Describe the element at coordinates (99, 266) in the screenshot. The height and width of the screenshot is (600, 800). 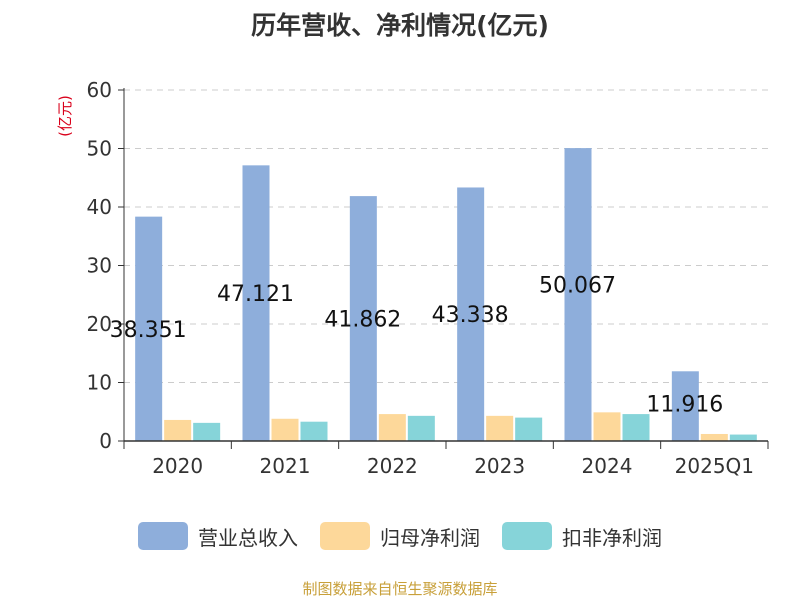
I see `y-tick-label: 30` at that location.